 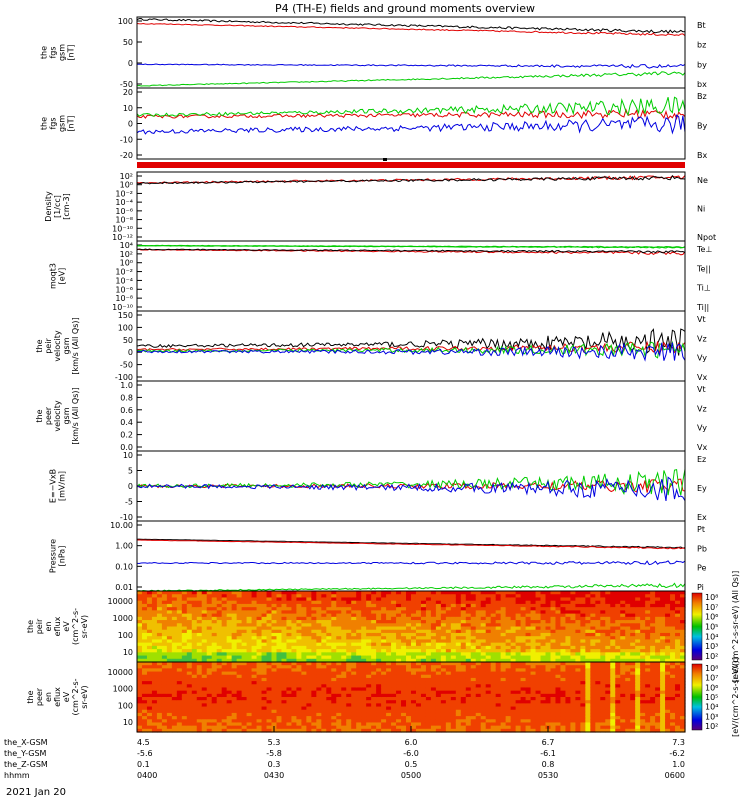 I want to click on y-tick-label: -20, so click(x=126, y=155).